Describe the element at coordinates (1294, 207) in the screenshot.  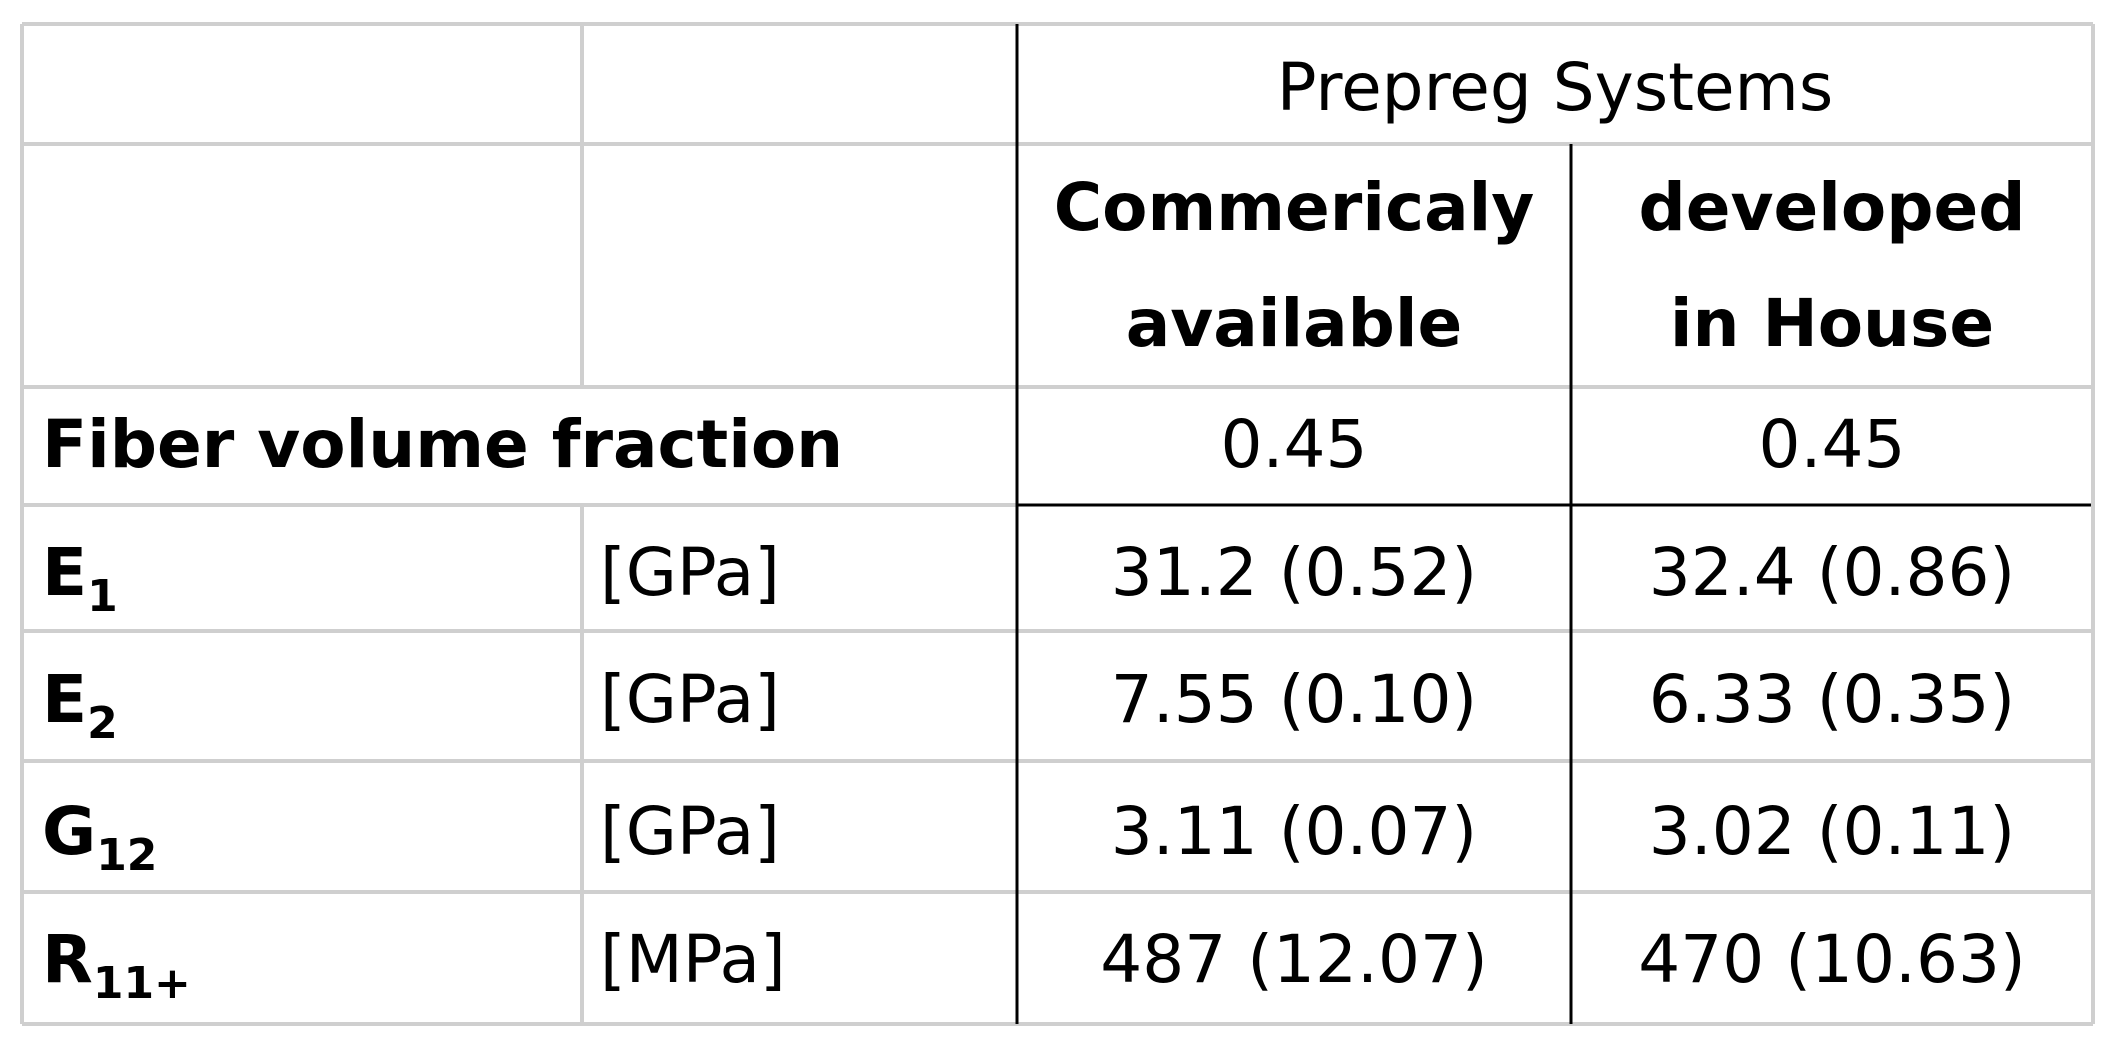
I see `column-header: Commericaly` at that location.